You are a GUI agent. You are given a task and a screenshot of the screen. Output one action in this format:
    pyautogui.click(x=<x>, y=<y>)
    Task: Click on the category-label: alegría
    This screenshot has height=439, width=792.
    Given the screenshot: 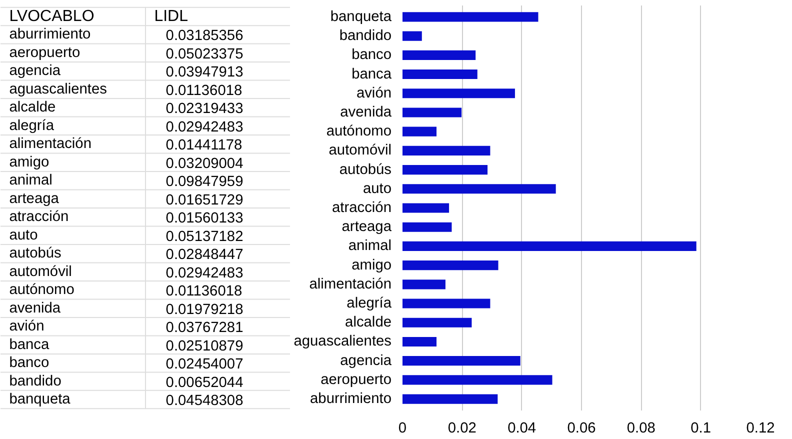 What is the action you would take?
    pyautogui.click(x=32, y=126)
    